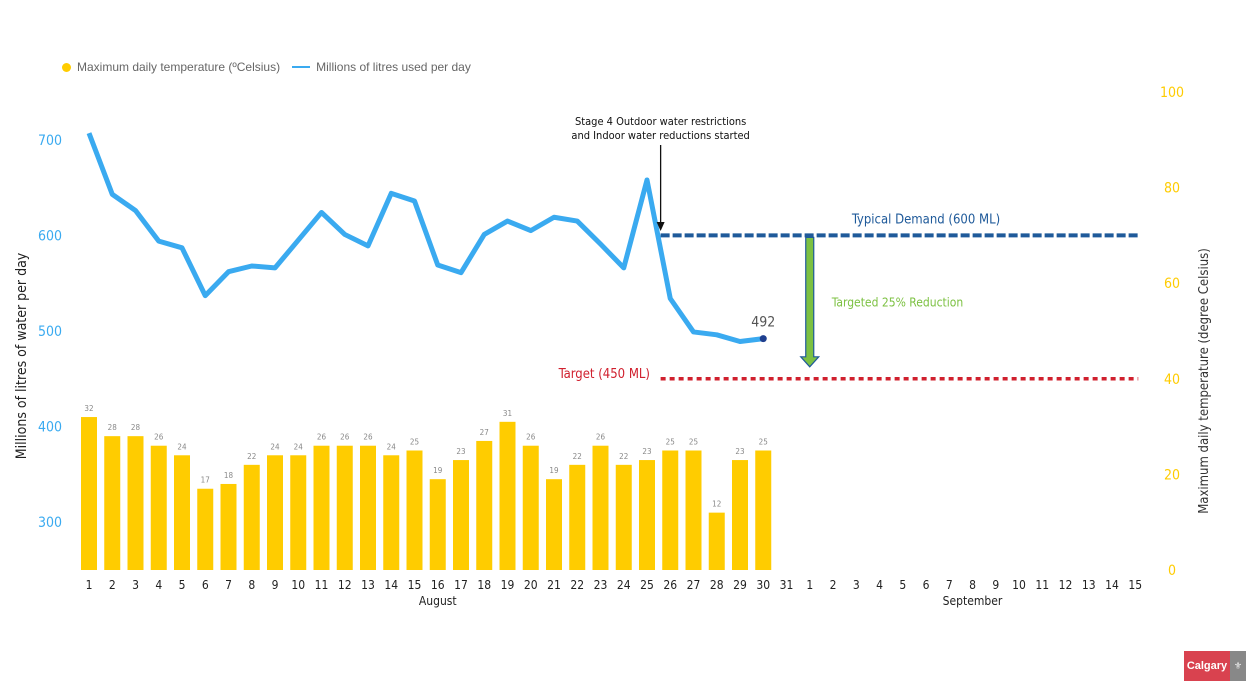 The height and width of the screenshot is (684, 1253). What do you see at coordinates (624, 585) in the screenshot?
I see `x-tick-label: 24` at bounding box center [624, 585].